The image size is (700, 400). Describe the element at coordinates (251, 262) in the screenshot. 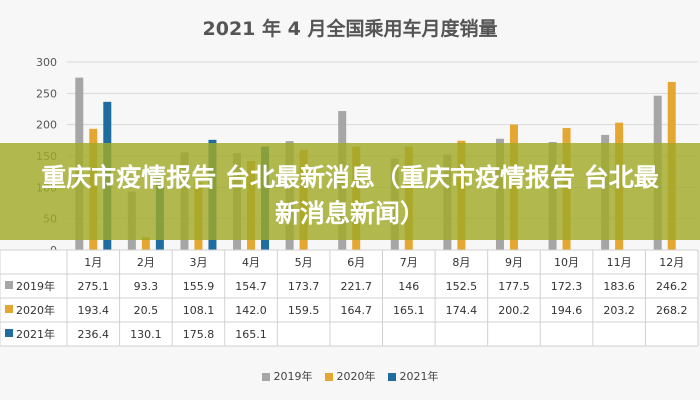

I see `x-tick-label: 4月` at that location.